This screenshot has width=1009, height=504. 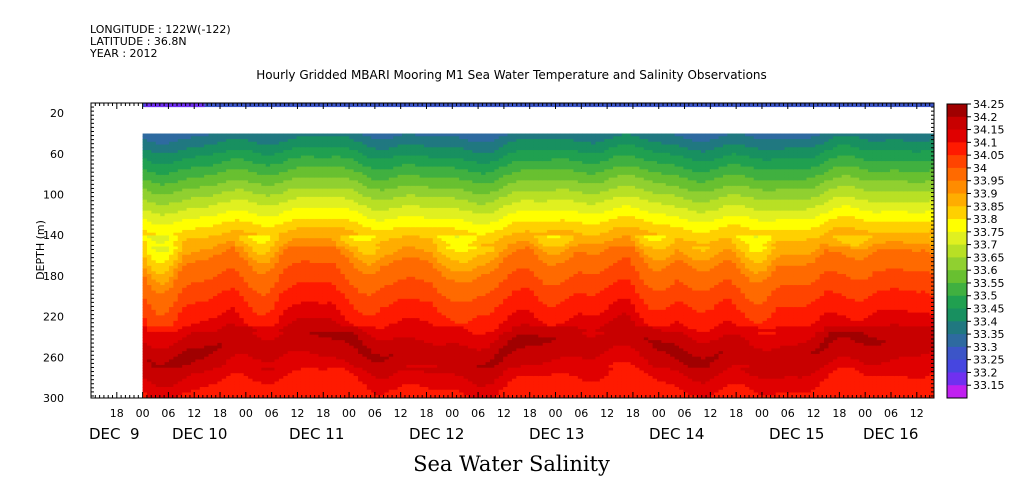 What do you see at coordinates (138, 41) in the screenshot?
I see `latitude-label: LATITUDE : 36.8N` at bounding box center [138, 41].